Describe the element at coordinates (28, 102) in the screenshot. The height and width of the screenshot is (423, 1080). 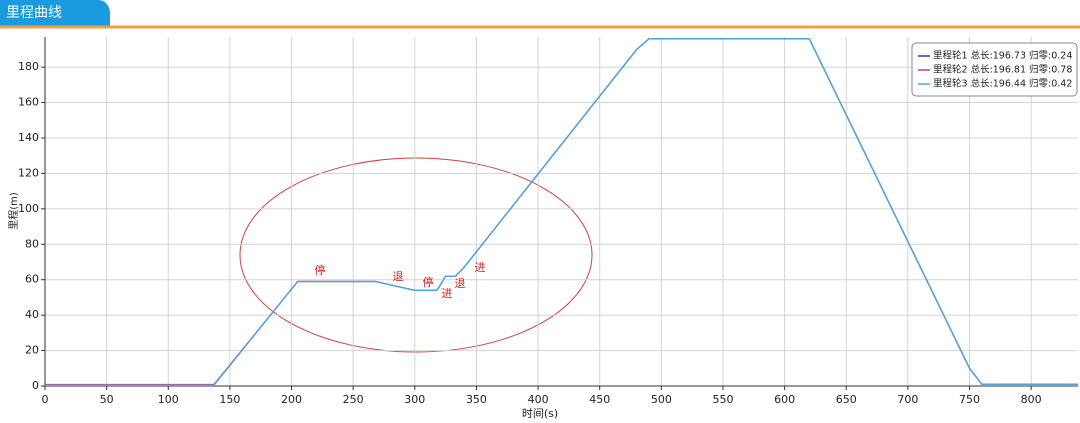
I see `y-tick-label: 160` at that location.